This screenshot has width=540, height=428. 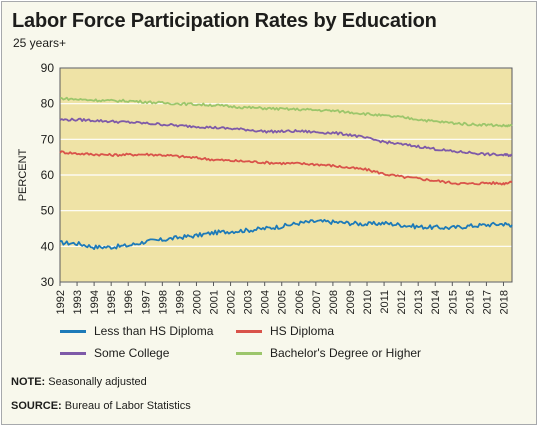 I want to click on series-line-some-college, so click(x=286, y=137).